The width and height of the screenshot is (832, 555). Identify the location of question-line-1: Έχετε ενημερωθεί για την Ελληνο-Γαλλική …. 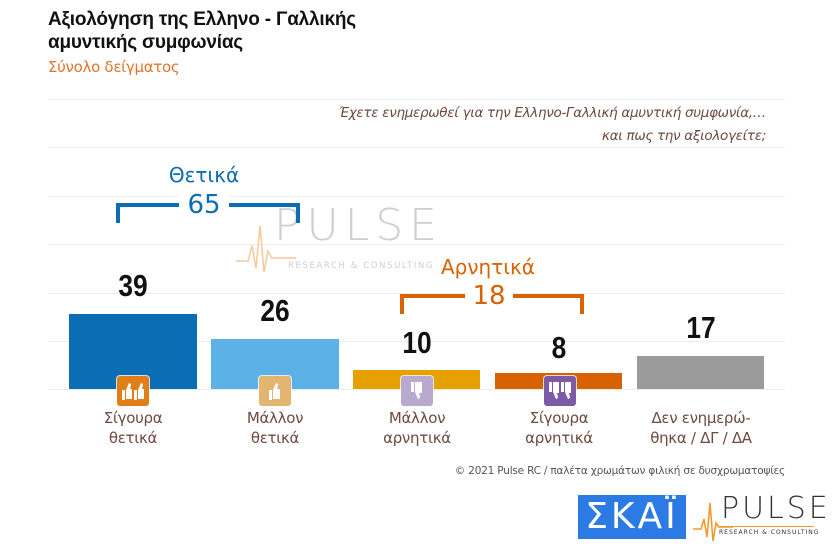
(552, 113).